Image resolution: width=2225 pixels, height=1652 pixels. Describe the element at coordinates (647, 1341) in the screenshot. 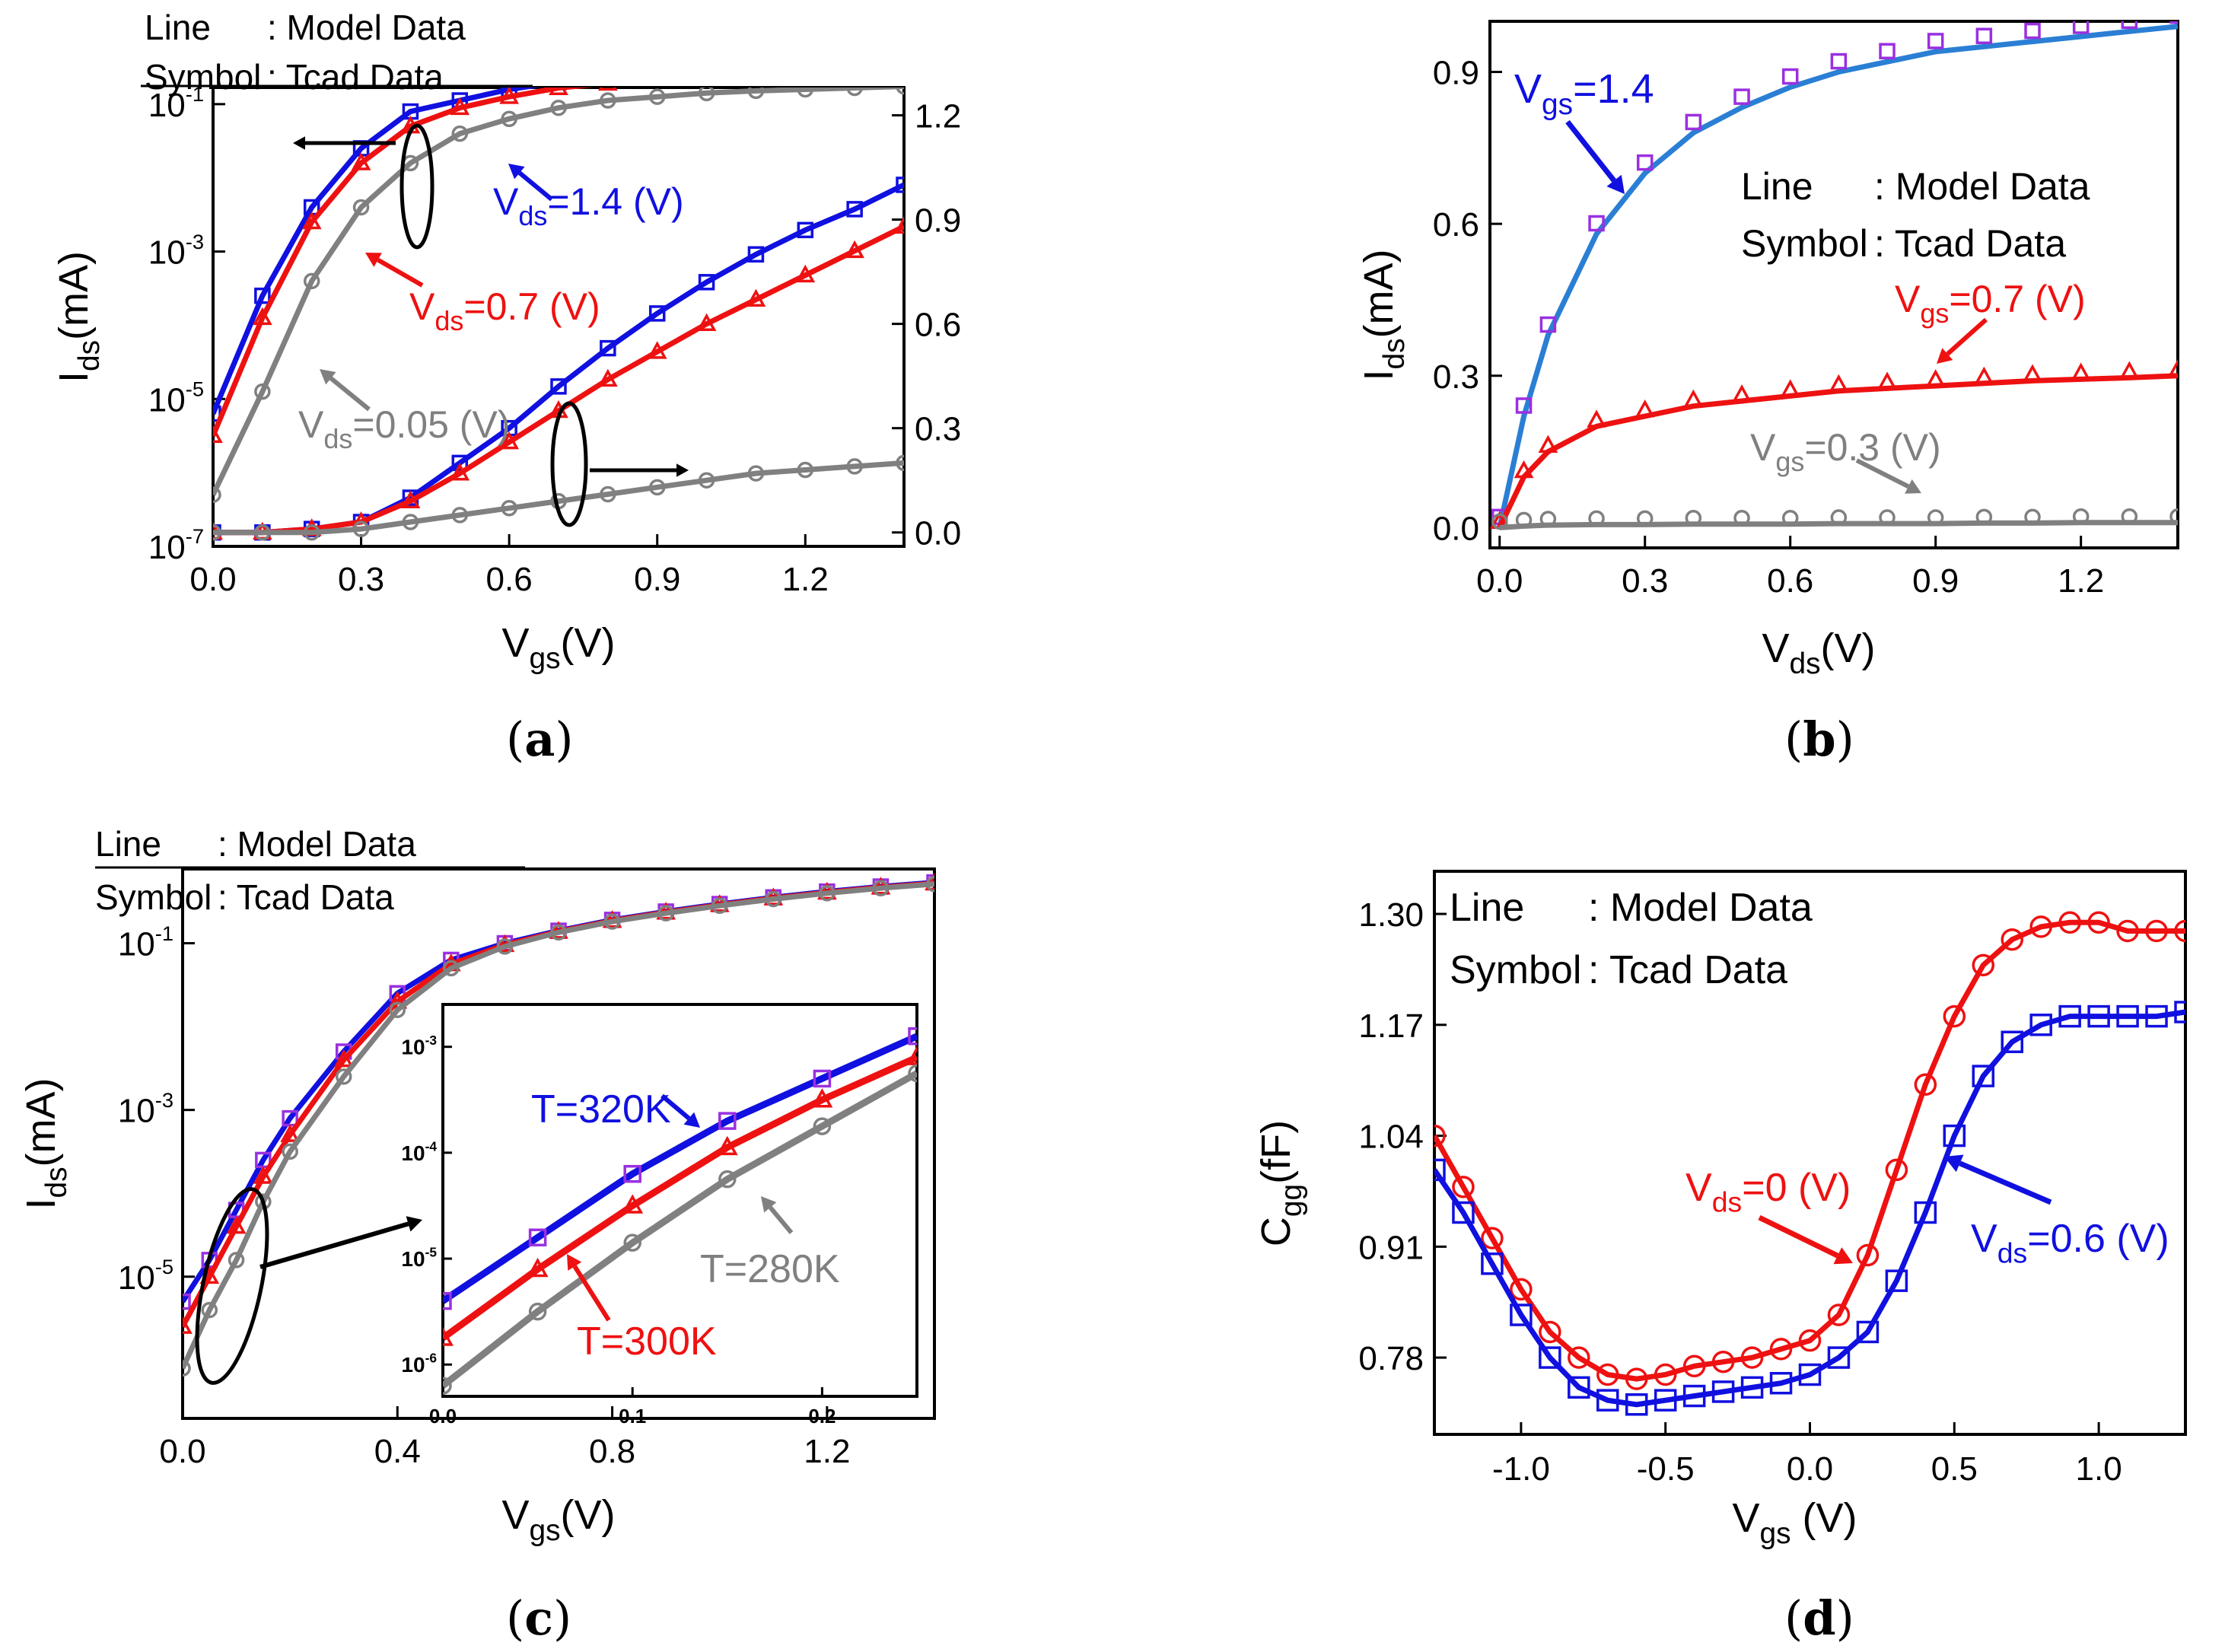

I see `panel-c-label-300k: T=300K` at that location.